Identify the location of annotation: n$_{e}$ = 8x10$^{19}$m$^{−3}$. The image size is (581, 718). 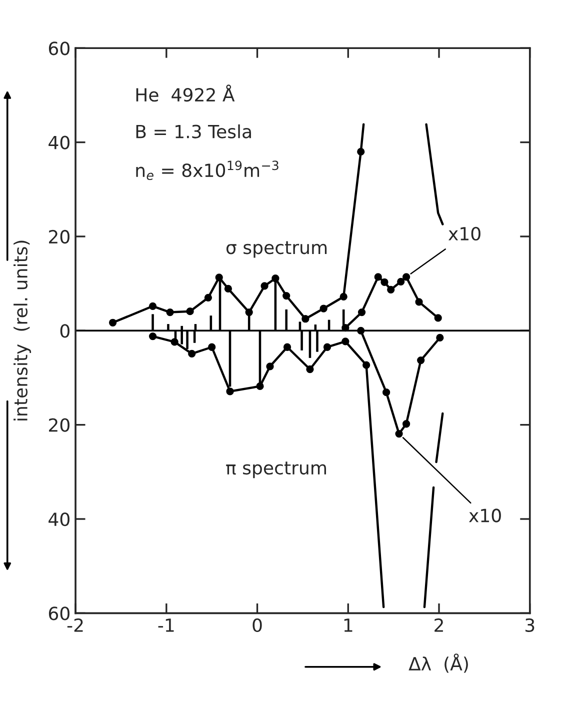
(207, 170).